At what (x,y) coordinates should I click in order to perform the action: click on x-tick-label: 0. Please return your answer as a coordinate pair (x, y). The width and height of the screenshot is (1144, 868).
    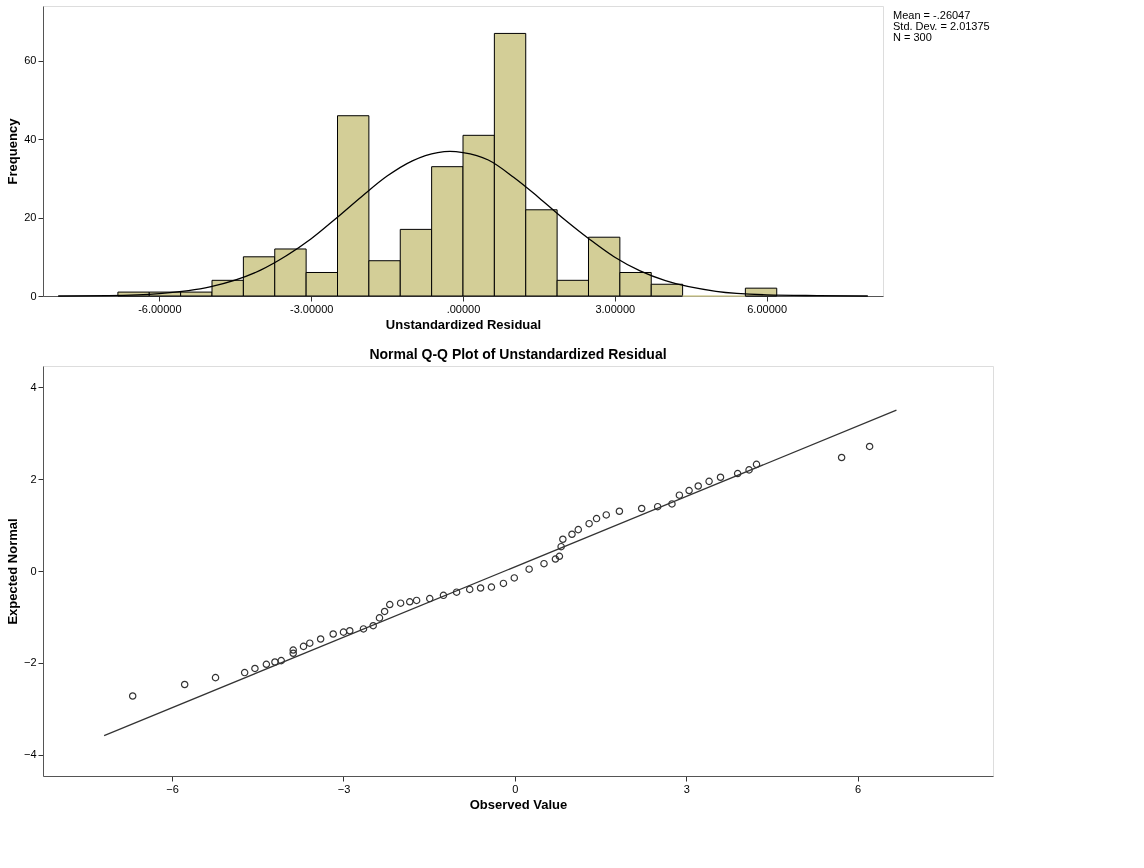
    Looking at the image, I should click on (515, 788).